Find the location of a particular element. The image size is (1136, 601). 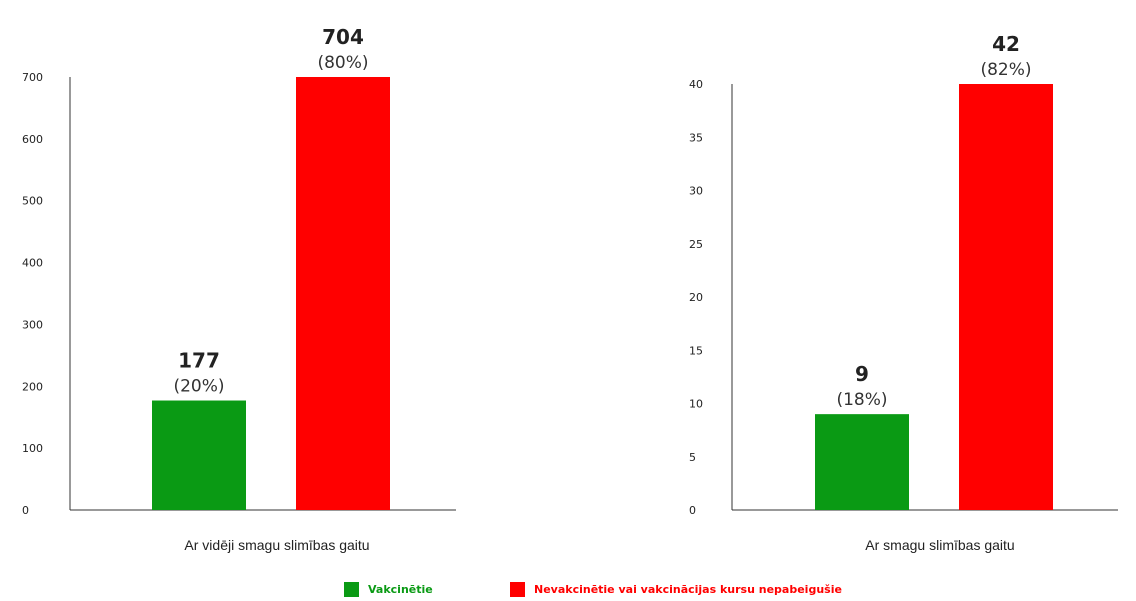

y-tick-label: 25 is located at coordinates (696, 244).